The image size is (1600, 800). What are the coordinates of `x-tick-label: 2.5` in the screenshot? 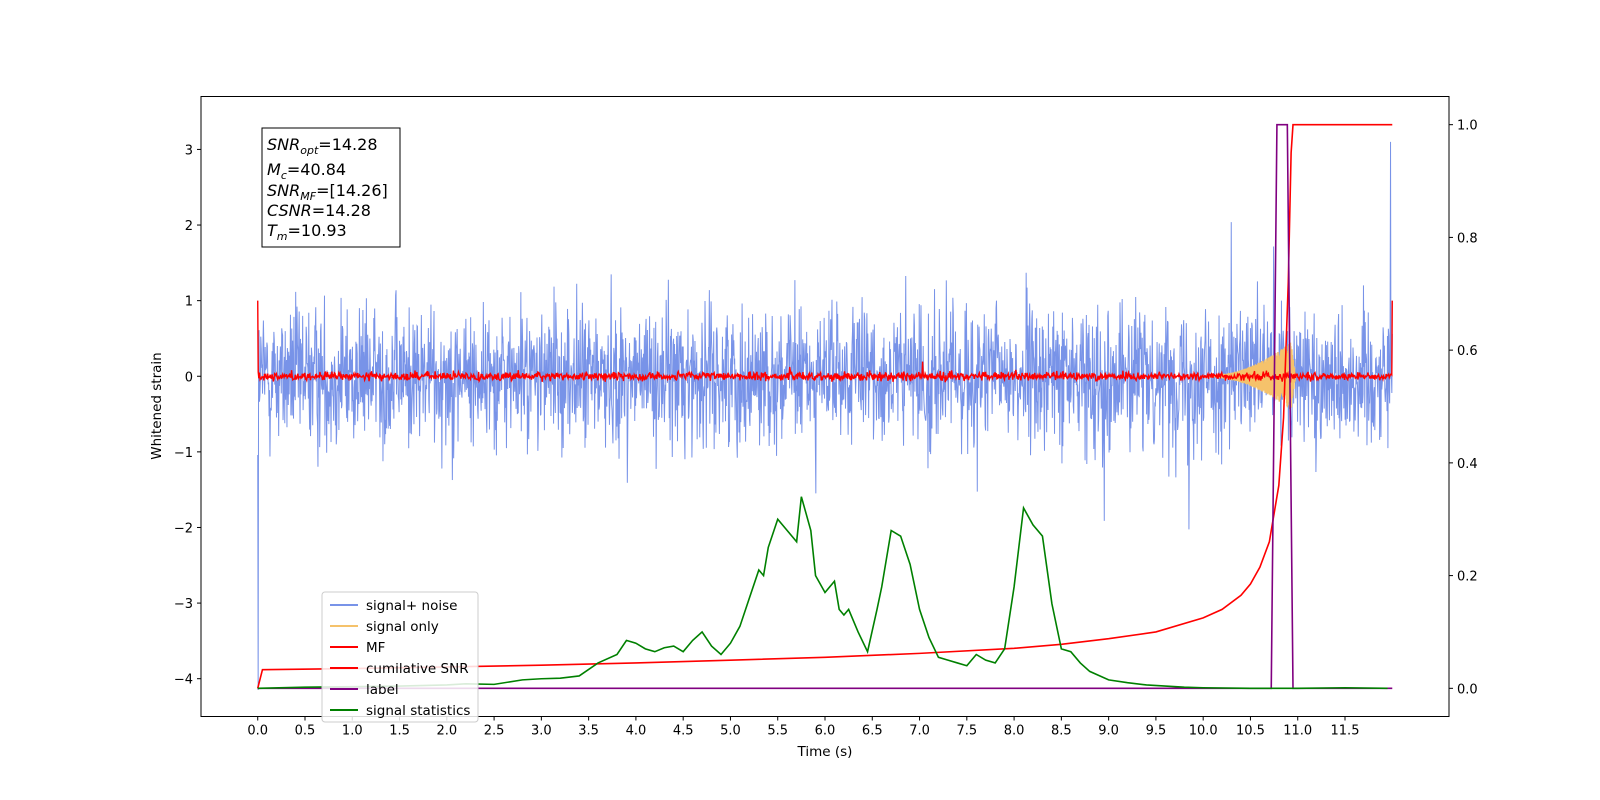 It's located at (494, 731).